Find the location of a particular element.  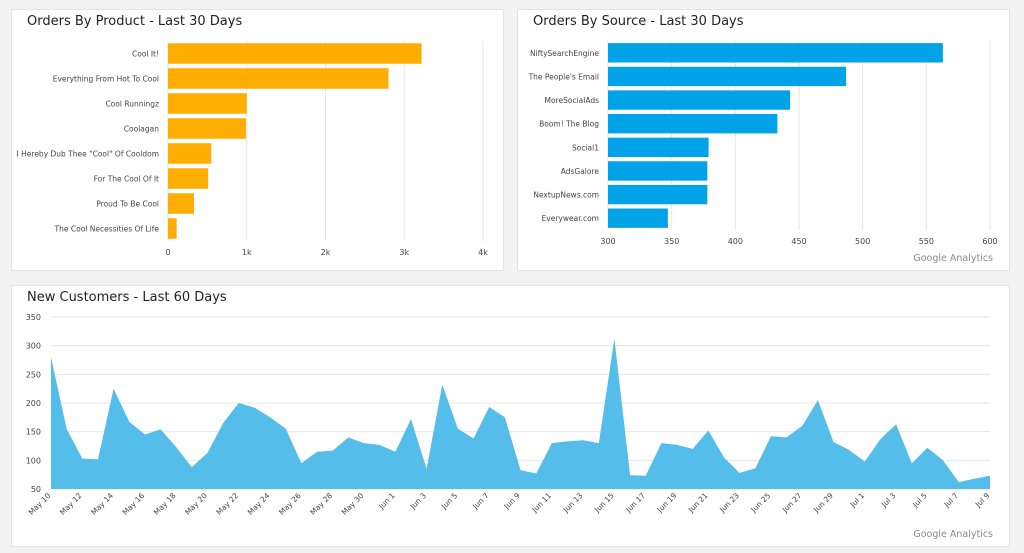

x-tick-label: 0 is located at coordinates (167, 252).